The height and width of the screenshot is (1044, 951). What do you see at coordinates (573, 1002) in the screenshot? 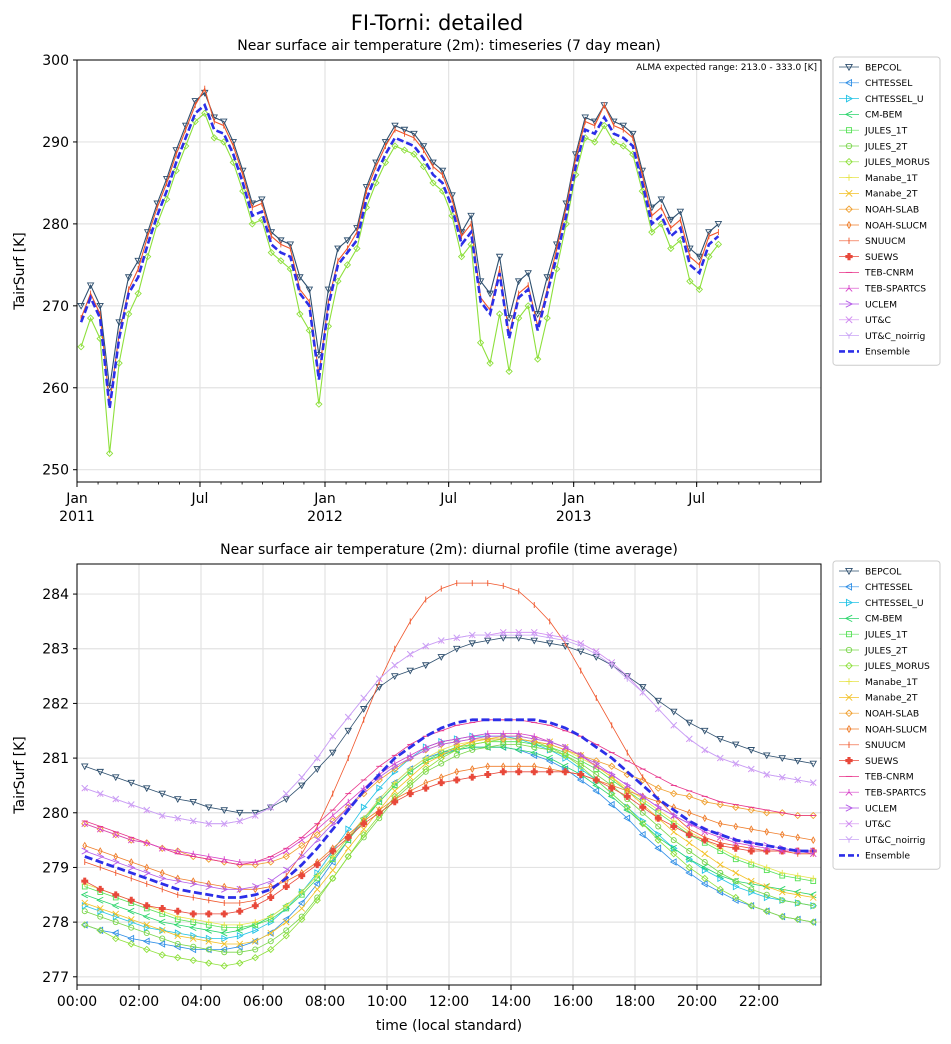
I see `x-tick-label: 16:00` at bounding box center [573, 1002].